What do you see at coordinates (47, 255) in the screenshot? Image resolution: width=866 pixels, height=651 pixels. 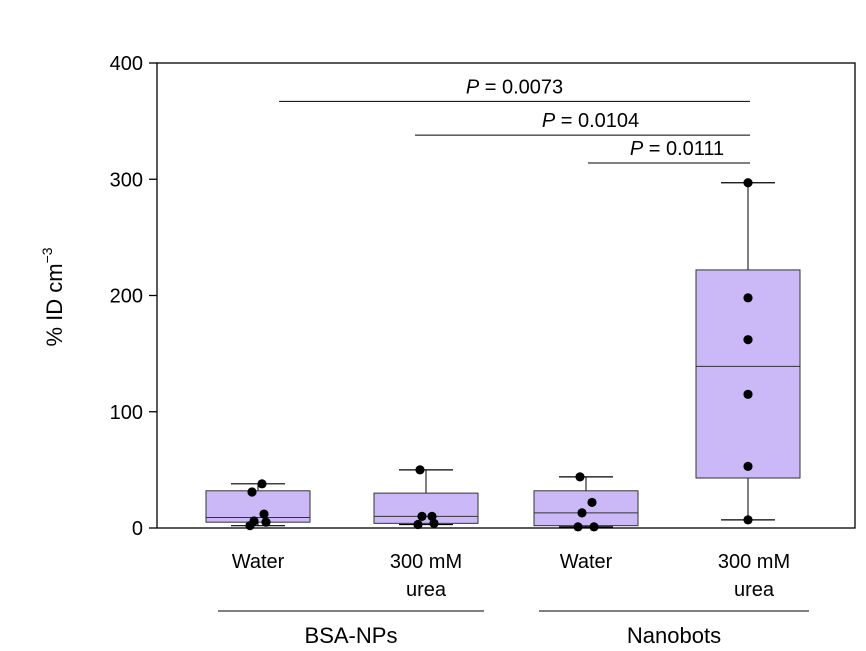 I see `y-axis-label-superscript: −3` at bounding box center [47, 255].